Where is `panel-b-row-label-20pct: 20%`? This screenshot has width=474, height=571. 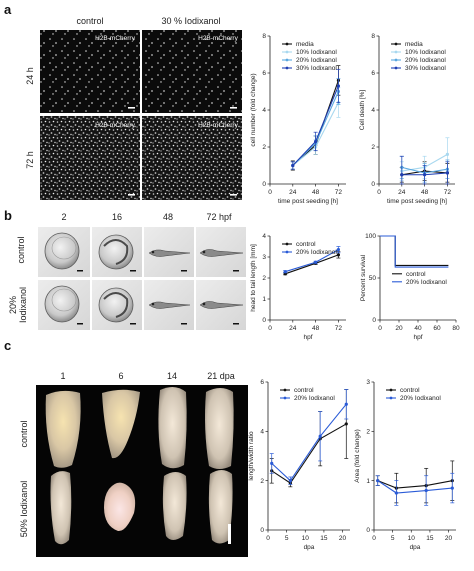 panel-b-row-label-20pct: 20% is located at coordinates (13, 305).